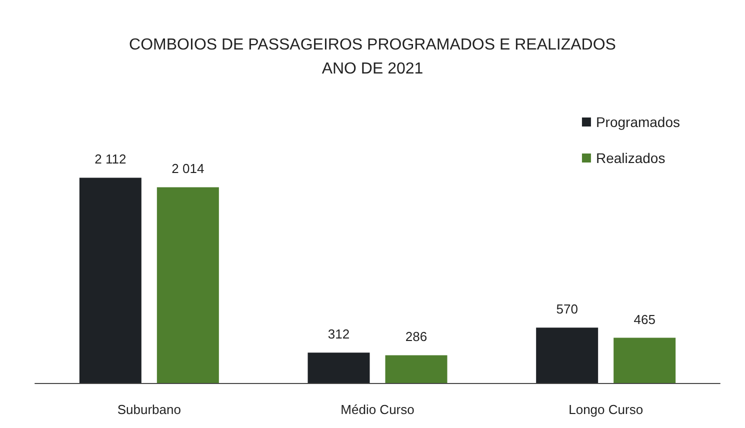 The height and width of the screenshot is (428, 745). I want to click on data-label: 465, so click(645, 319).